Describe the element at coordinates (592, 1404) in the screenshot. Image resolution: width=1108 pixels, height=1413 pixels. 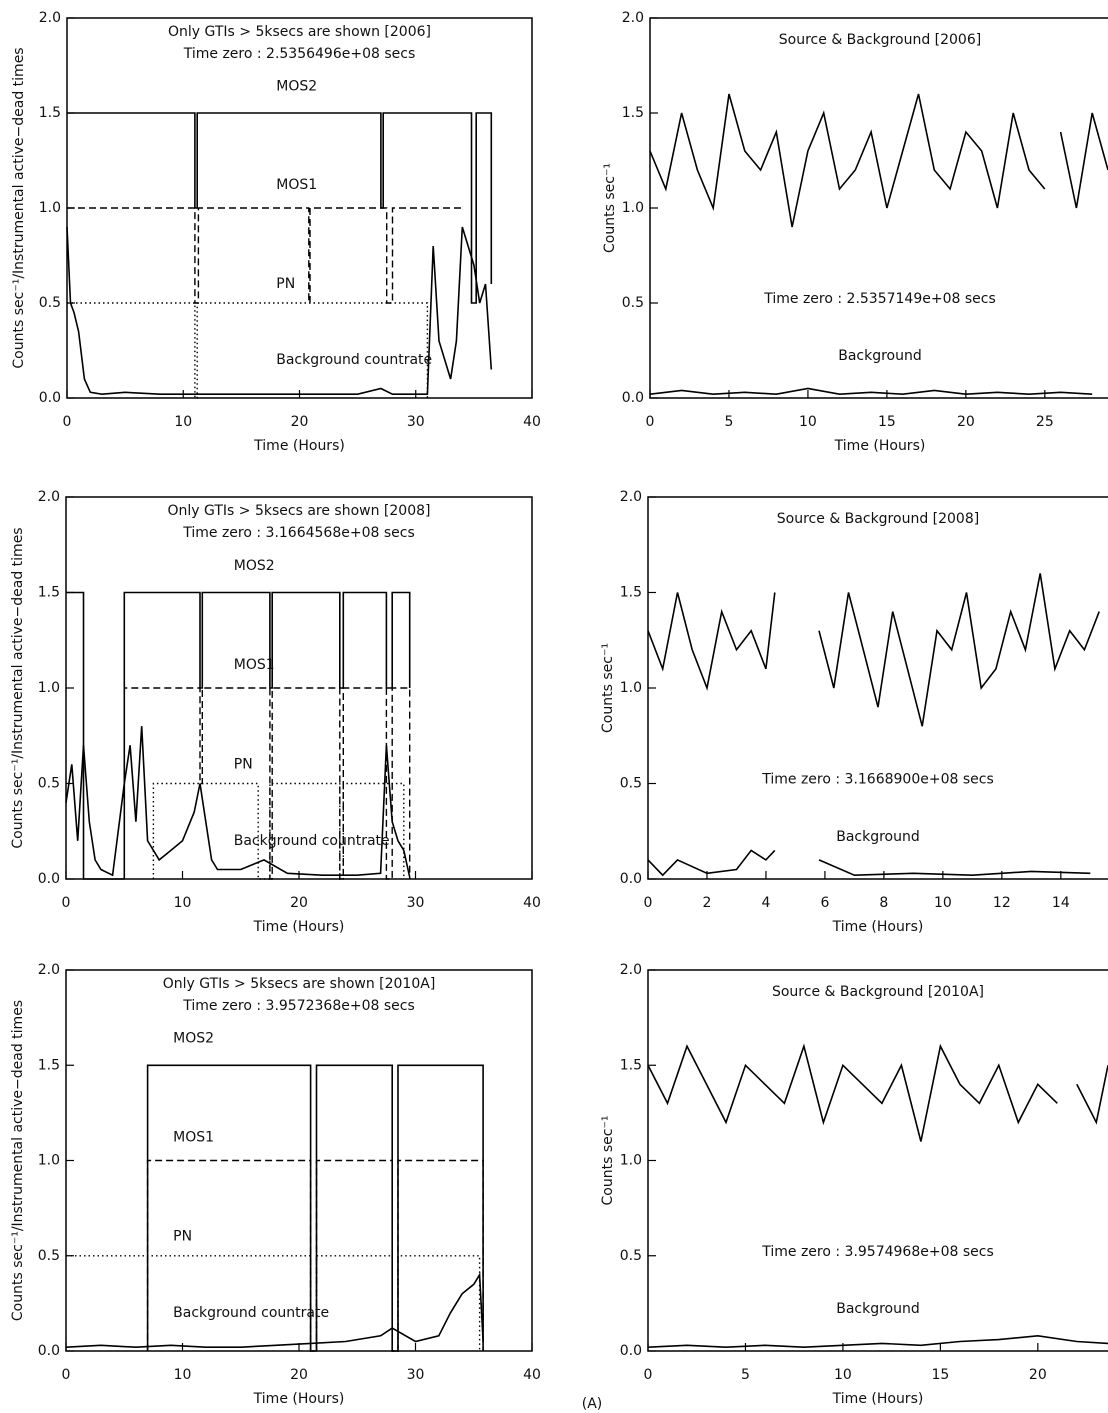
I see `caption: (A)` at that location.